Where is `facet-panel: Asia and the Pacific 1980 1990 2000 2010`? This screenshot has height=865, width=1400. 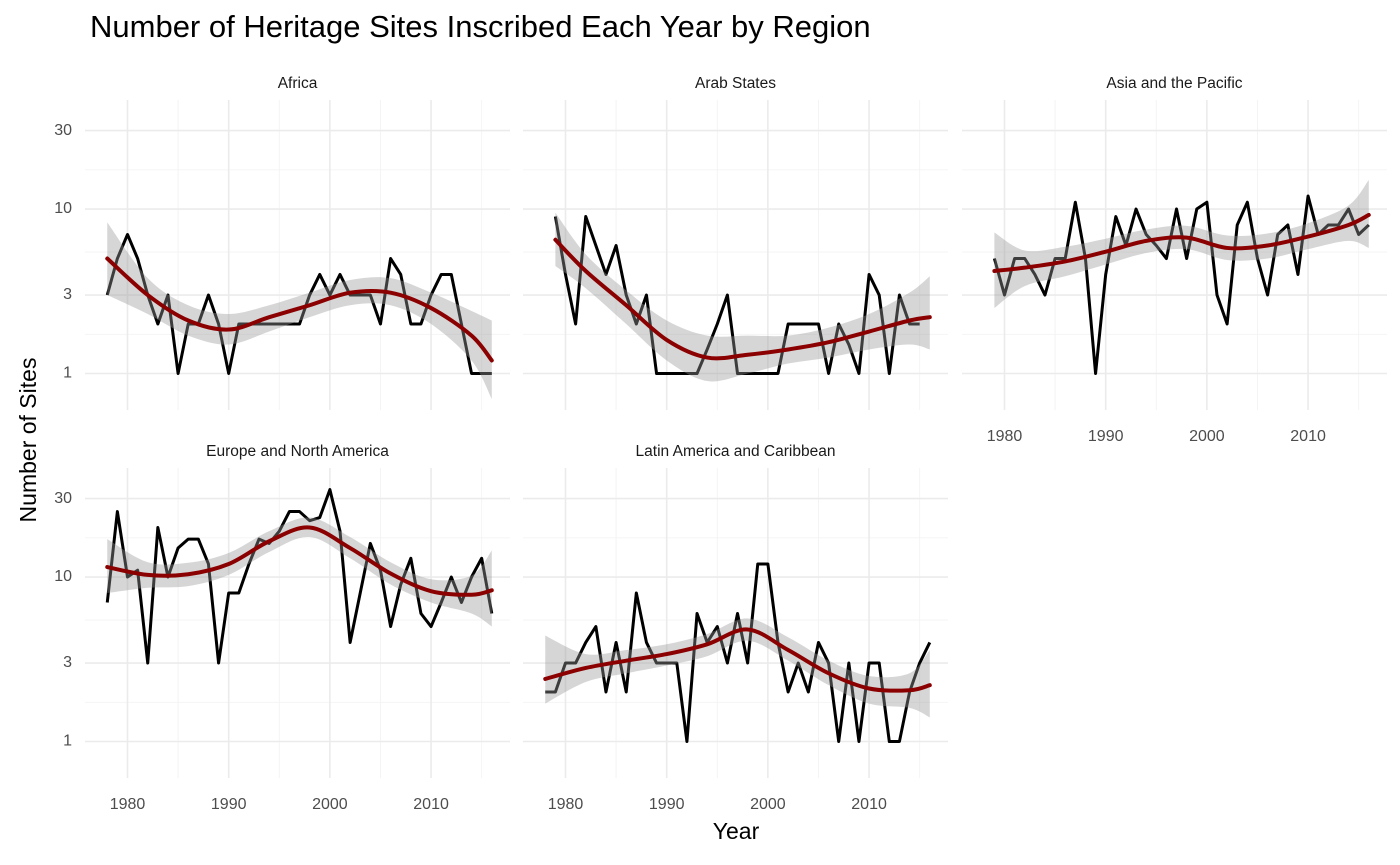 facet-panel: Asia and the Pacific 1980 1990 2000 2010 is located at coordinates (1174, 260).